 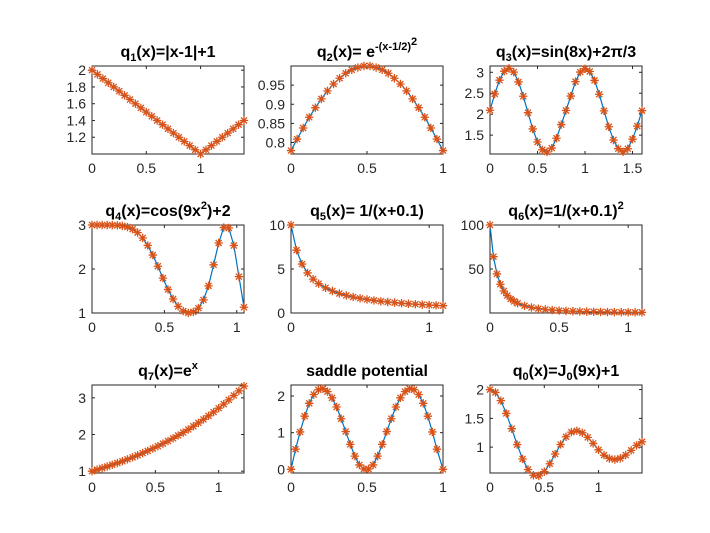 What do you see at coordinates (556, 110) in the screenshot?
I see `subplot-3: 0 0.5 1 1.5 1.5 2 2.5 3 q3(x)=sin(8x)+2π/3` at bounding box center [556, 110].